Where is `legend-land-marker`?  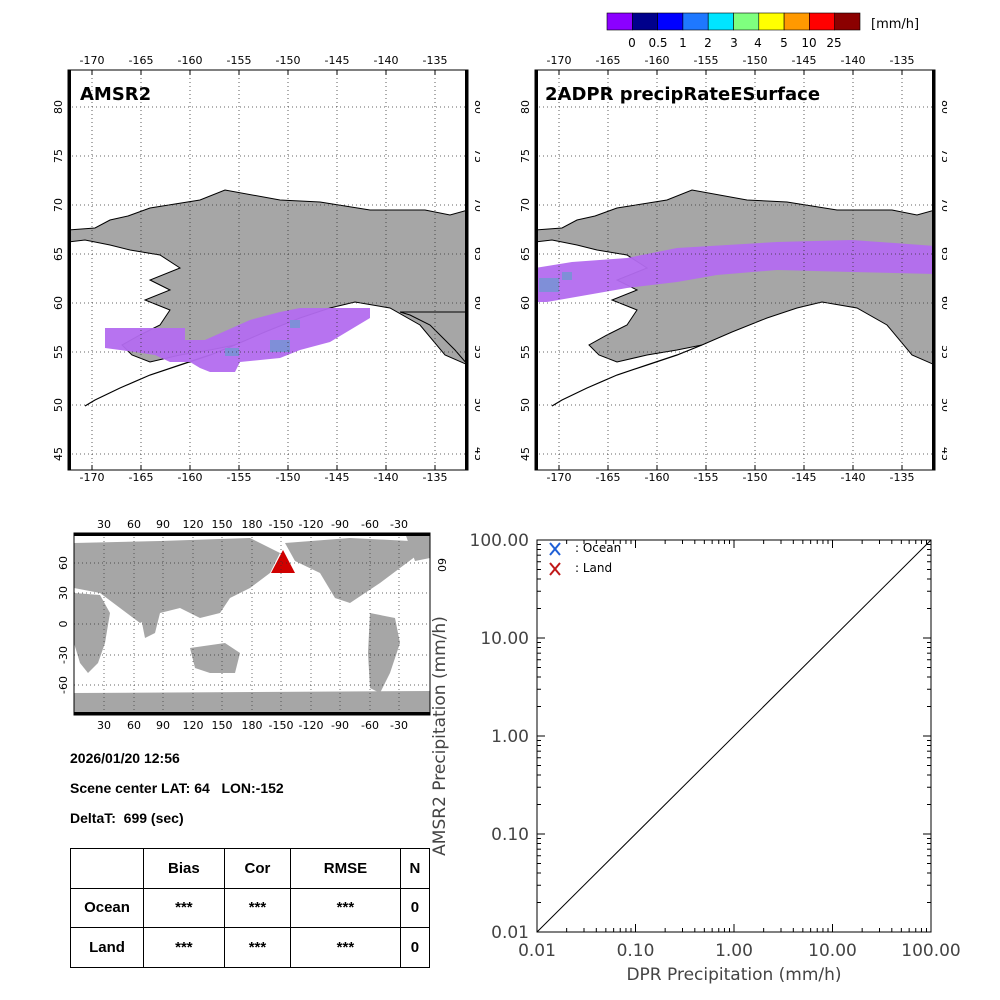 legend-land-marker is located at coordinates (555, 569).